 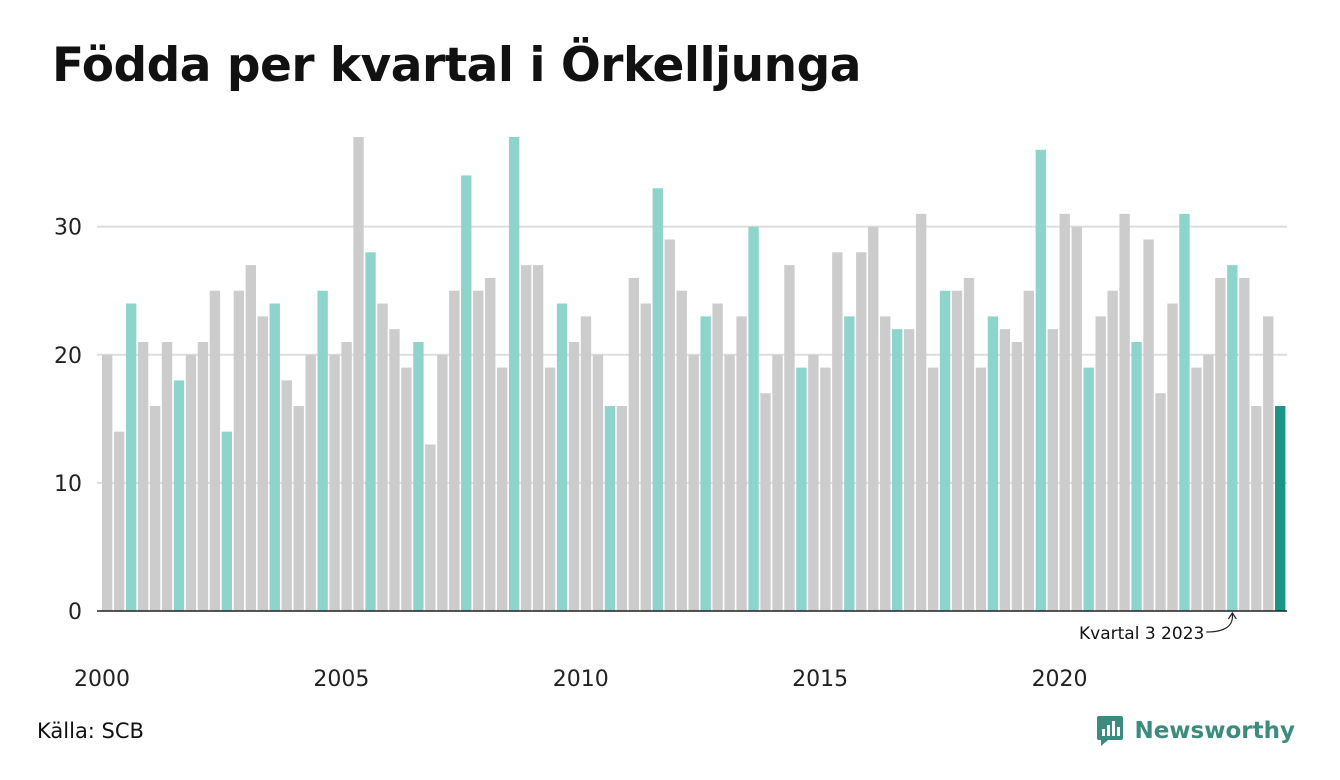 What do you see at coordinates (581, 679) in the screenshot?
I see `x-tick-label: 2010` at bounding box center [581, 679].